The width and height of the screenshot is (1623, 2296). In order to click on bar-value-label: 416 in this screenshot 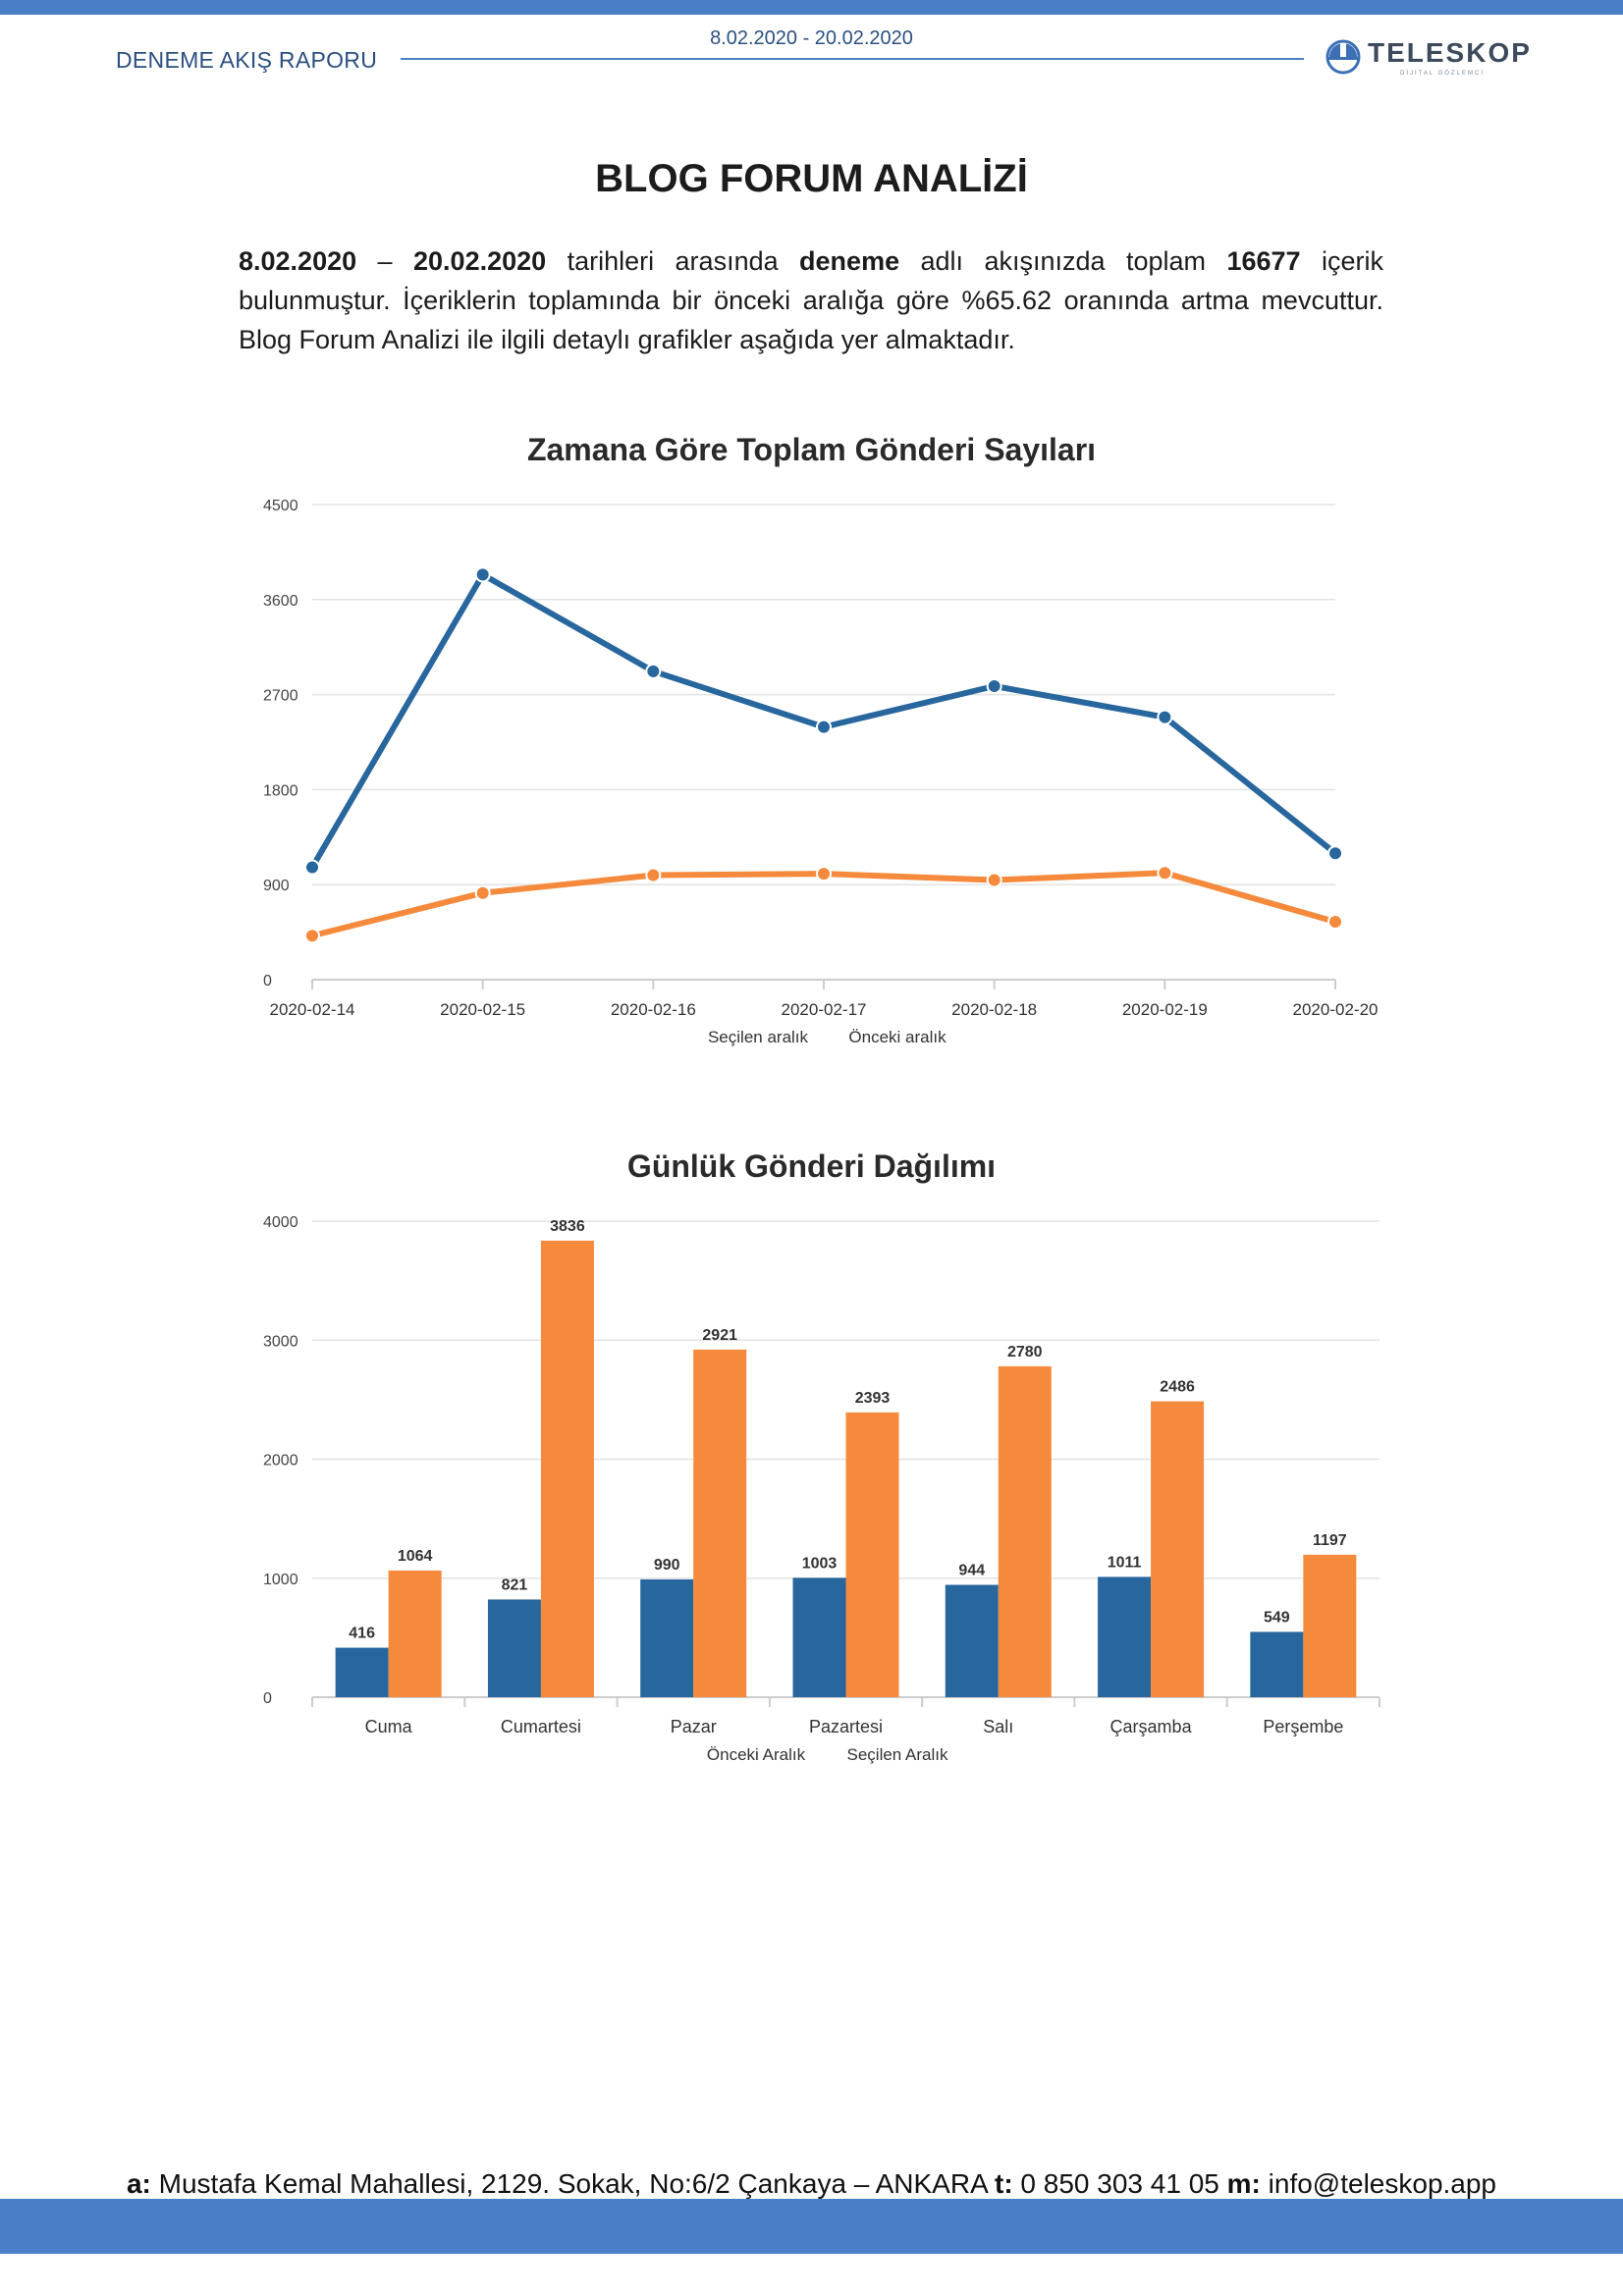, I will do `click(362, 1634)`.